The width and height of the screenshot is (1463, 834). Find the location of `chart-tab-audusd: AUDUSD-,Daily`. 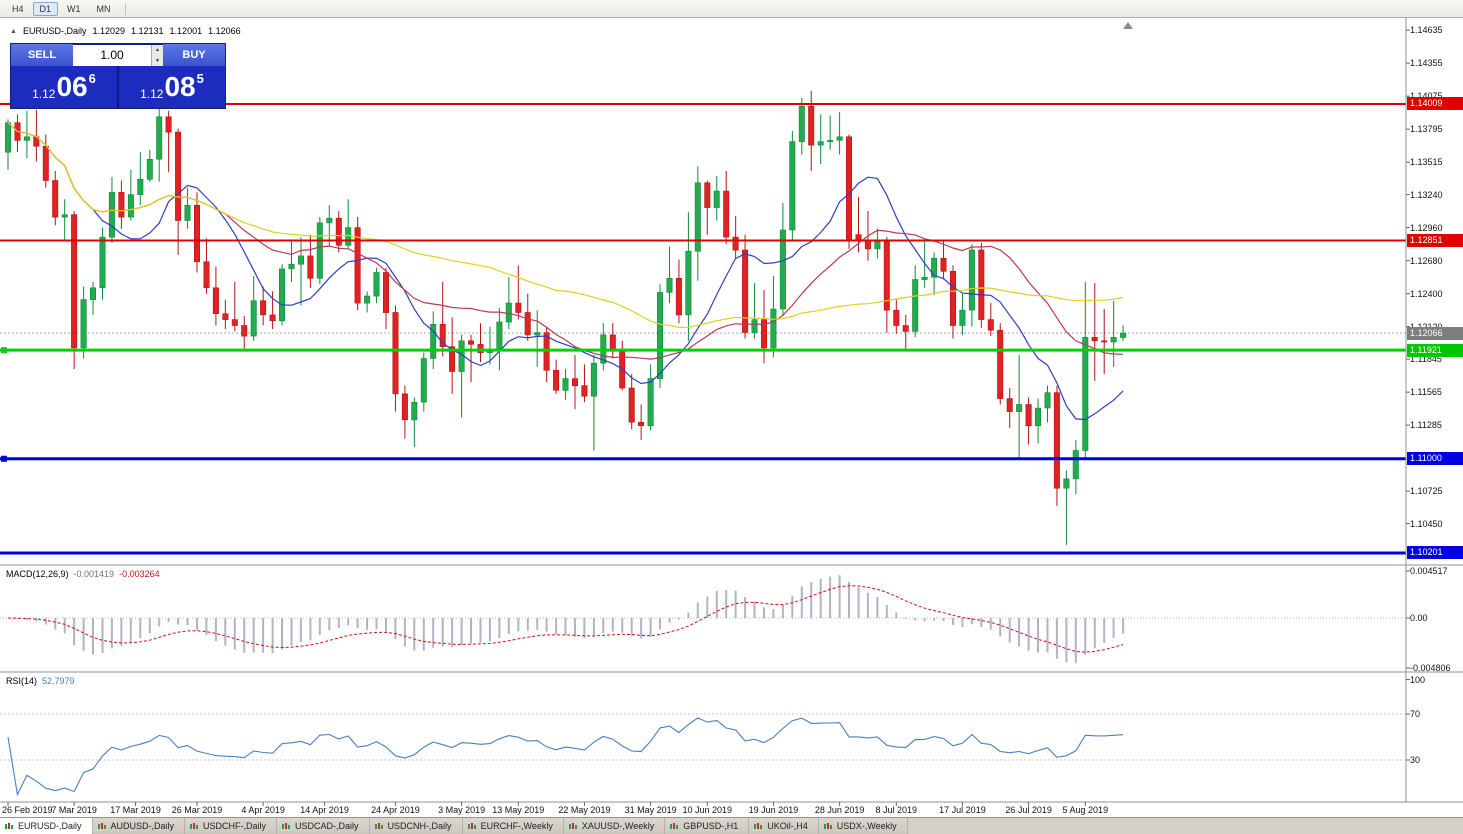

chart-tab-audusd: AUDUSD-,Daily is located at coordinates (139, 826).